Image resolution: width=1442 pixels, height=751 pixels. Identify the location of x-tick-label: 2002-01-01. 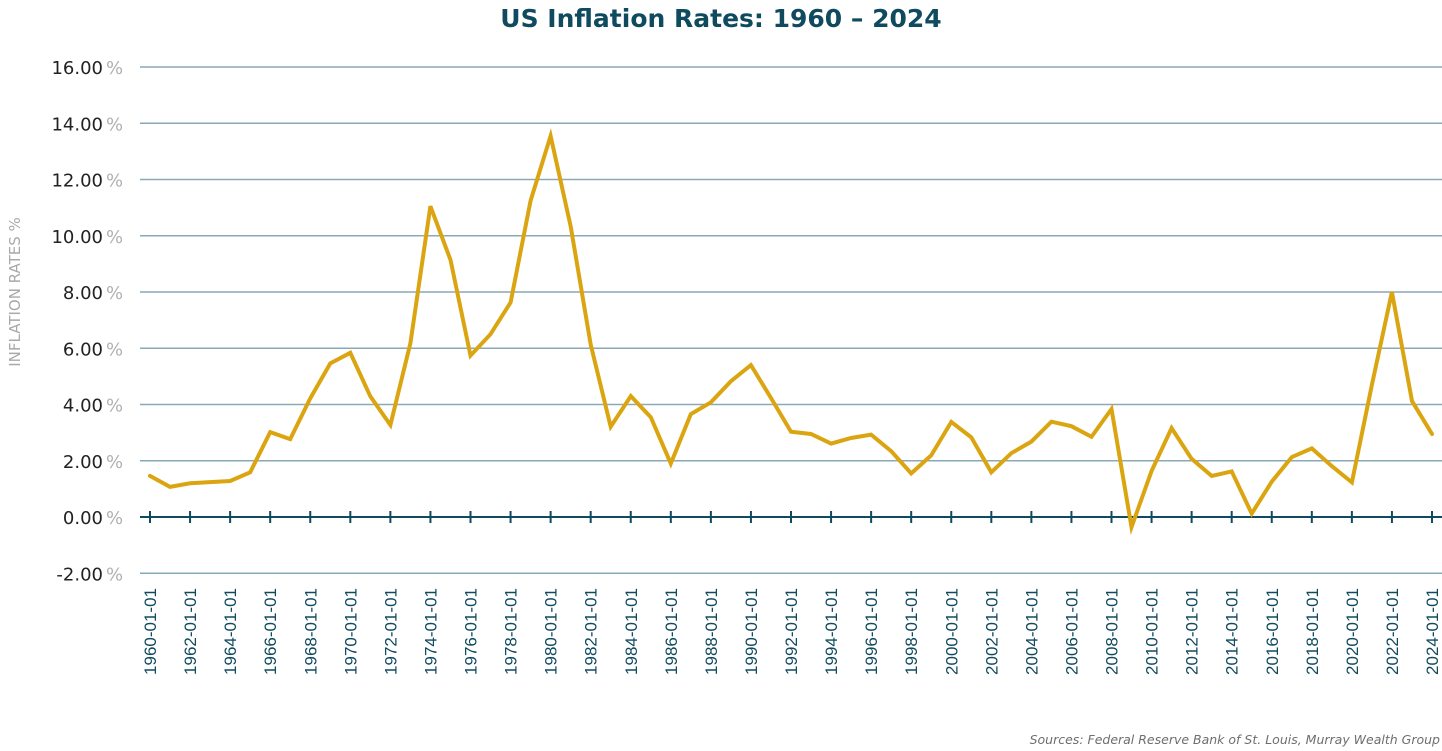
(991, 631).